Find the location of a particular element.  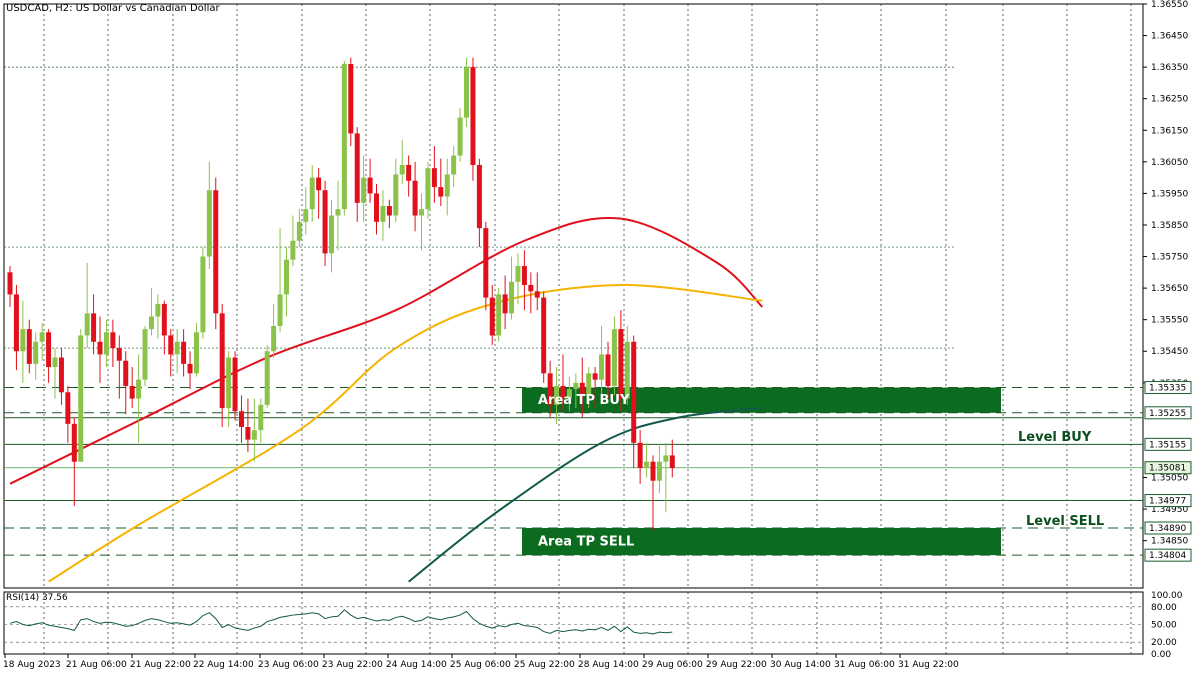

time-tick-label: 29 Aug 06:00 is located at coordinates (672, 665).